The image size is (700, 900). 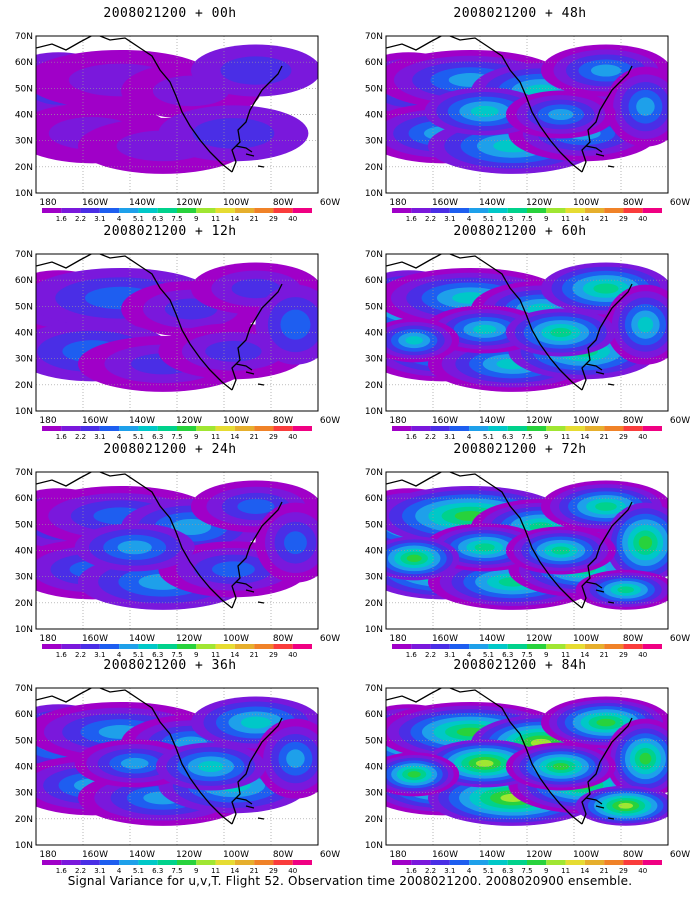 What do you see at coordinates (374, 552) in the screenshot?
I see `lat-label: 40N` at bounding box center [374, 552].